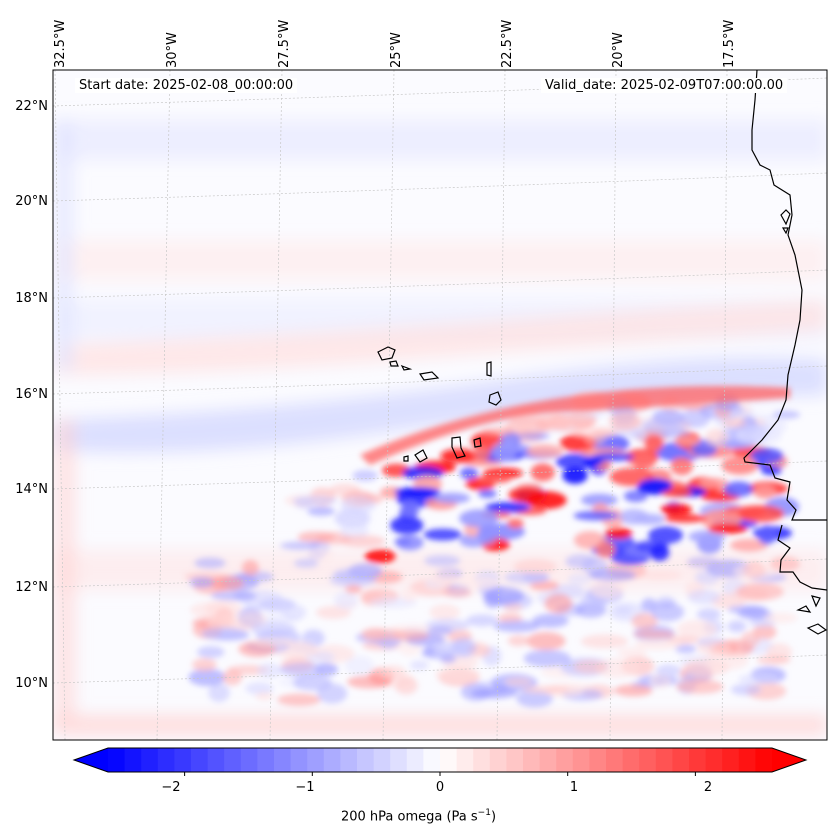 The height and width of the screenshot is (839, 837). Describe the element at coordinates (575, 425) in the screenshot. I see `omega-positive-band` at that location.